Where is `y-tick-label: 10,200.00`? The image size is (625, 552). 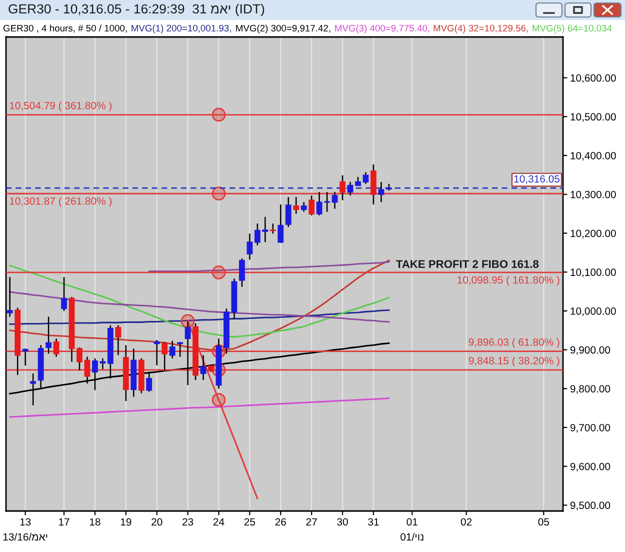 y-tick-label: 10,200.00 is located at coordinates (593, 234).